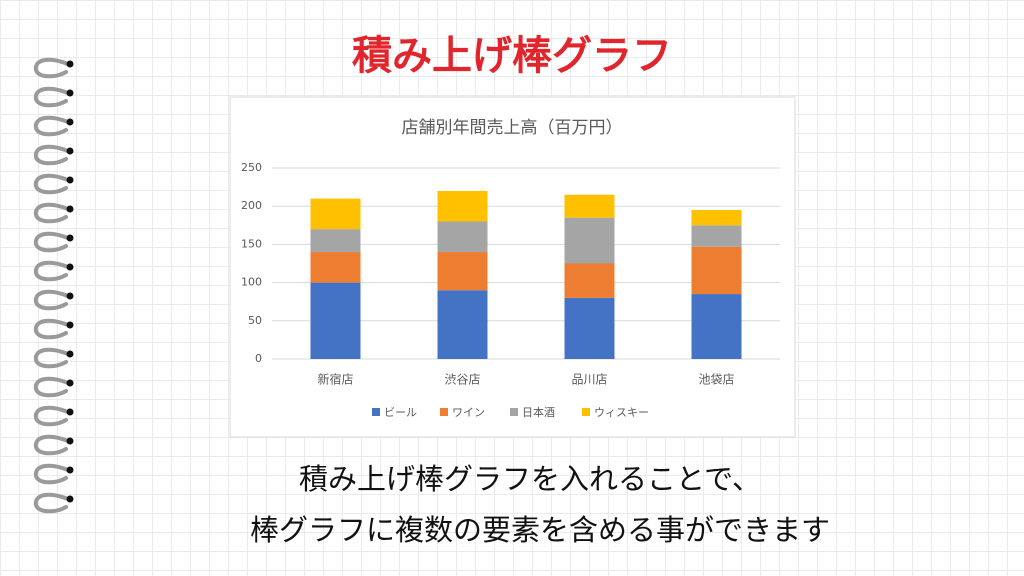  I want to click on y-tick-label: 250, so click(251, 167).